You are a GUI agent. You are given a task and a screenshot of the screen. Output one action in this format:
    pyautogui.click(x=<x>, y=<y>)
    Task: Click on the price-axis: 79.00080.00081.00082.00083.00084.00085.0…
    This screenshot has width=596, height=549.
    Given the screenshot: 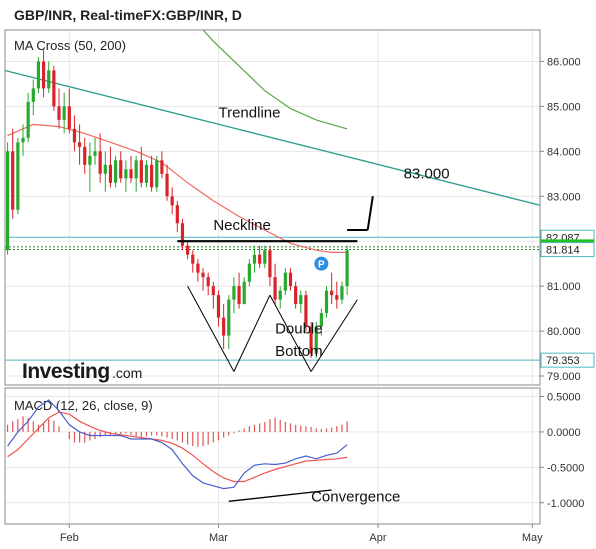 What is the action you would take?
    pyautogui.click(x=567, y=219)
    